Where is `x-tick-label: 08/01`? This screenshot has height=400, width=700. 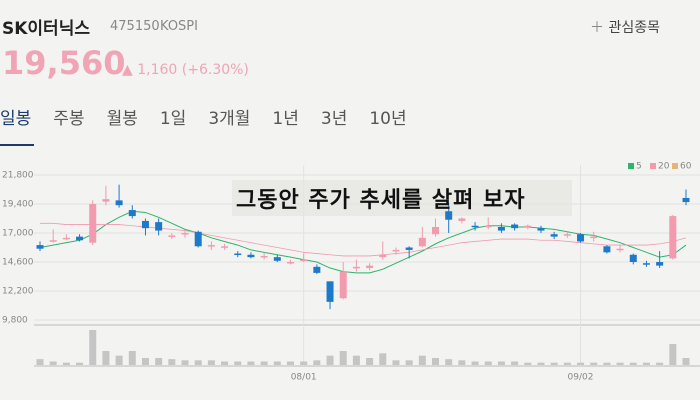 x-tick-label: 08/01 is located at coordinates (304, 378).